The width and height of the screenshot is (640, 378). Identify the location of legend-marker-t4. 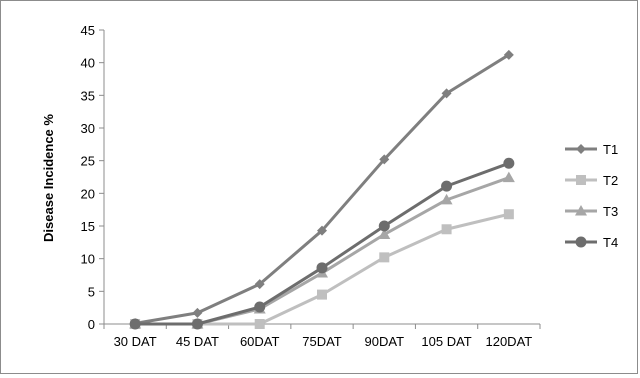
(581, 242).